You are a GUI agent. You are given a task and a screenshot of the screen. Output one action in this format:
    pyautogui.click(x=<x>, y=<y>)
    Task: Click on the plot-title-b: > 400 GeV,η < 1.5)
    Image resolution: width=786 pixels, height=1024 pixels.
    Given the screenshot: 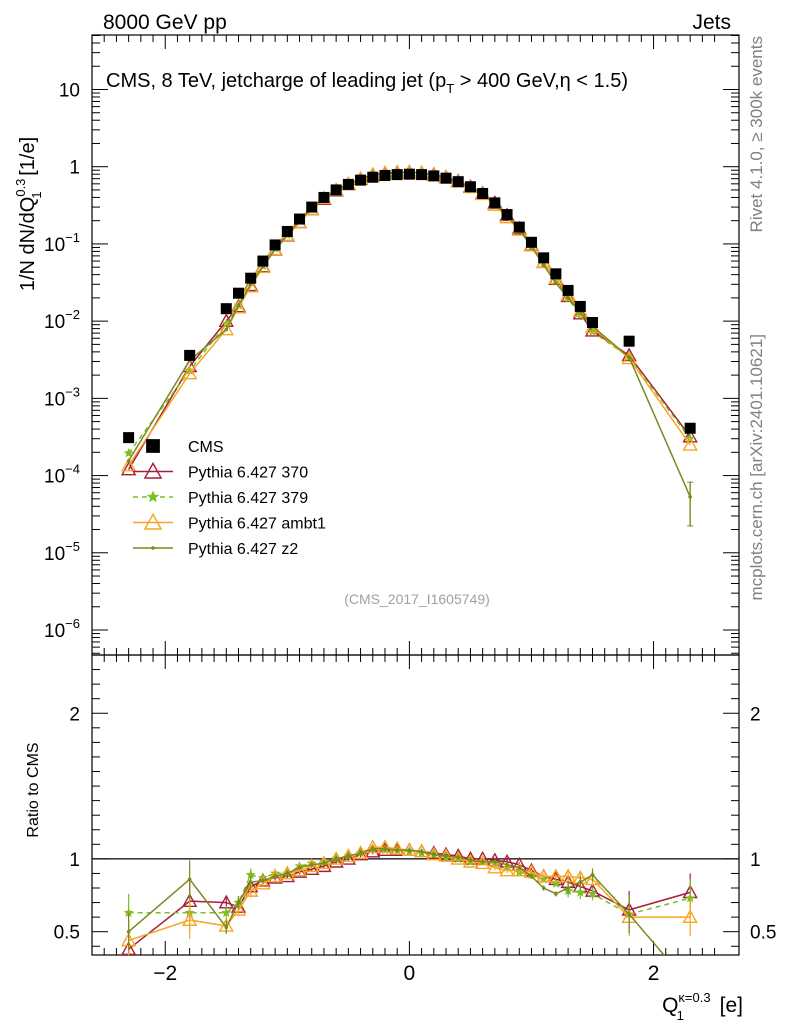 What is the action you would take?
    pyautogui.click(x=541, y=81)
    